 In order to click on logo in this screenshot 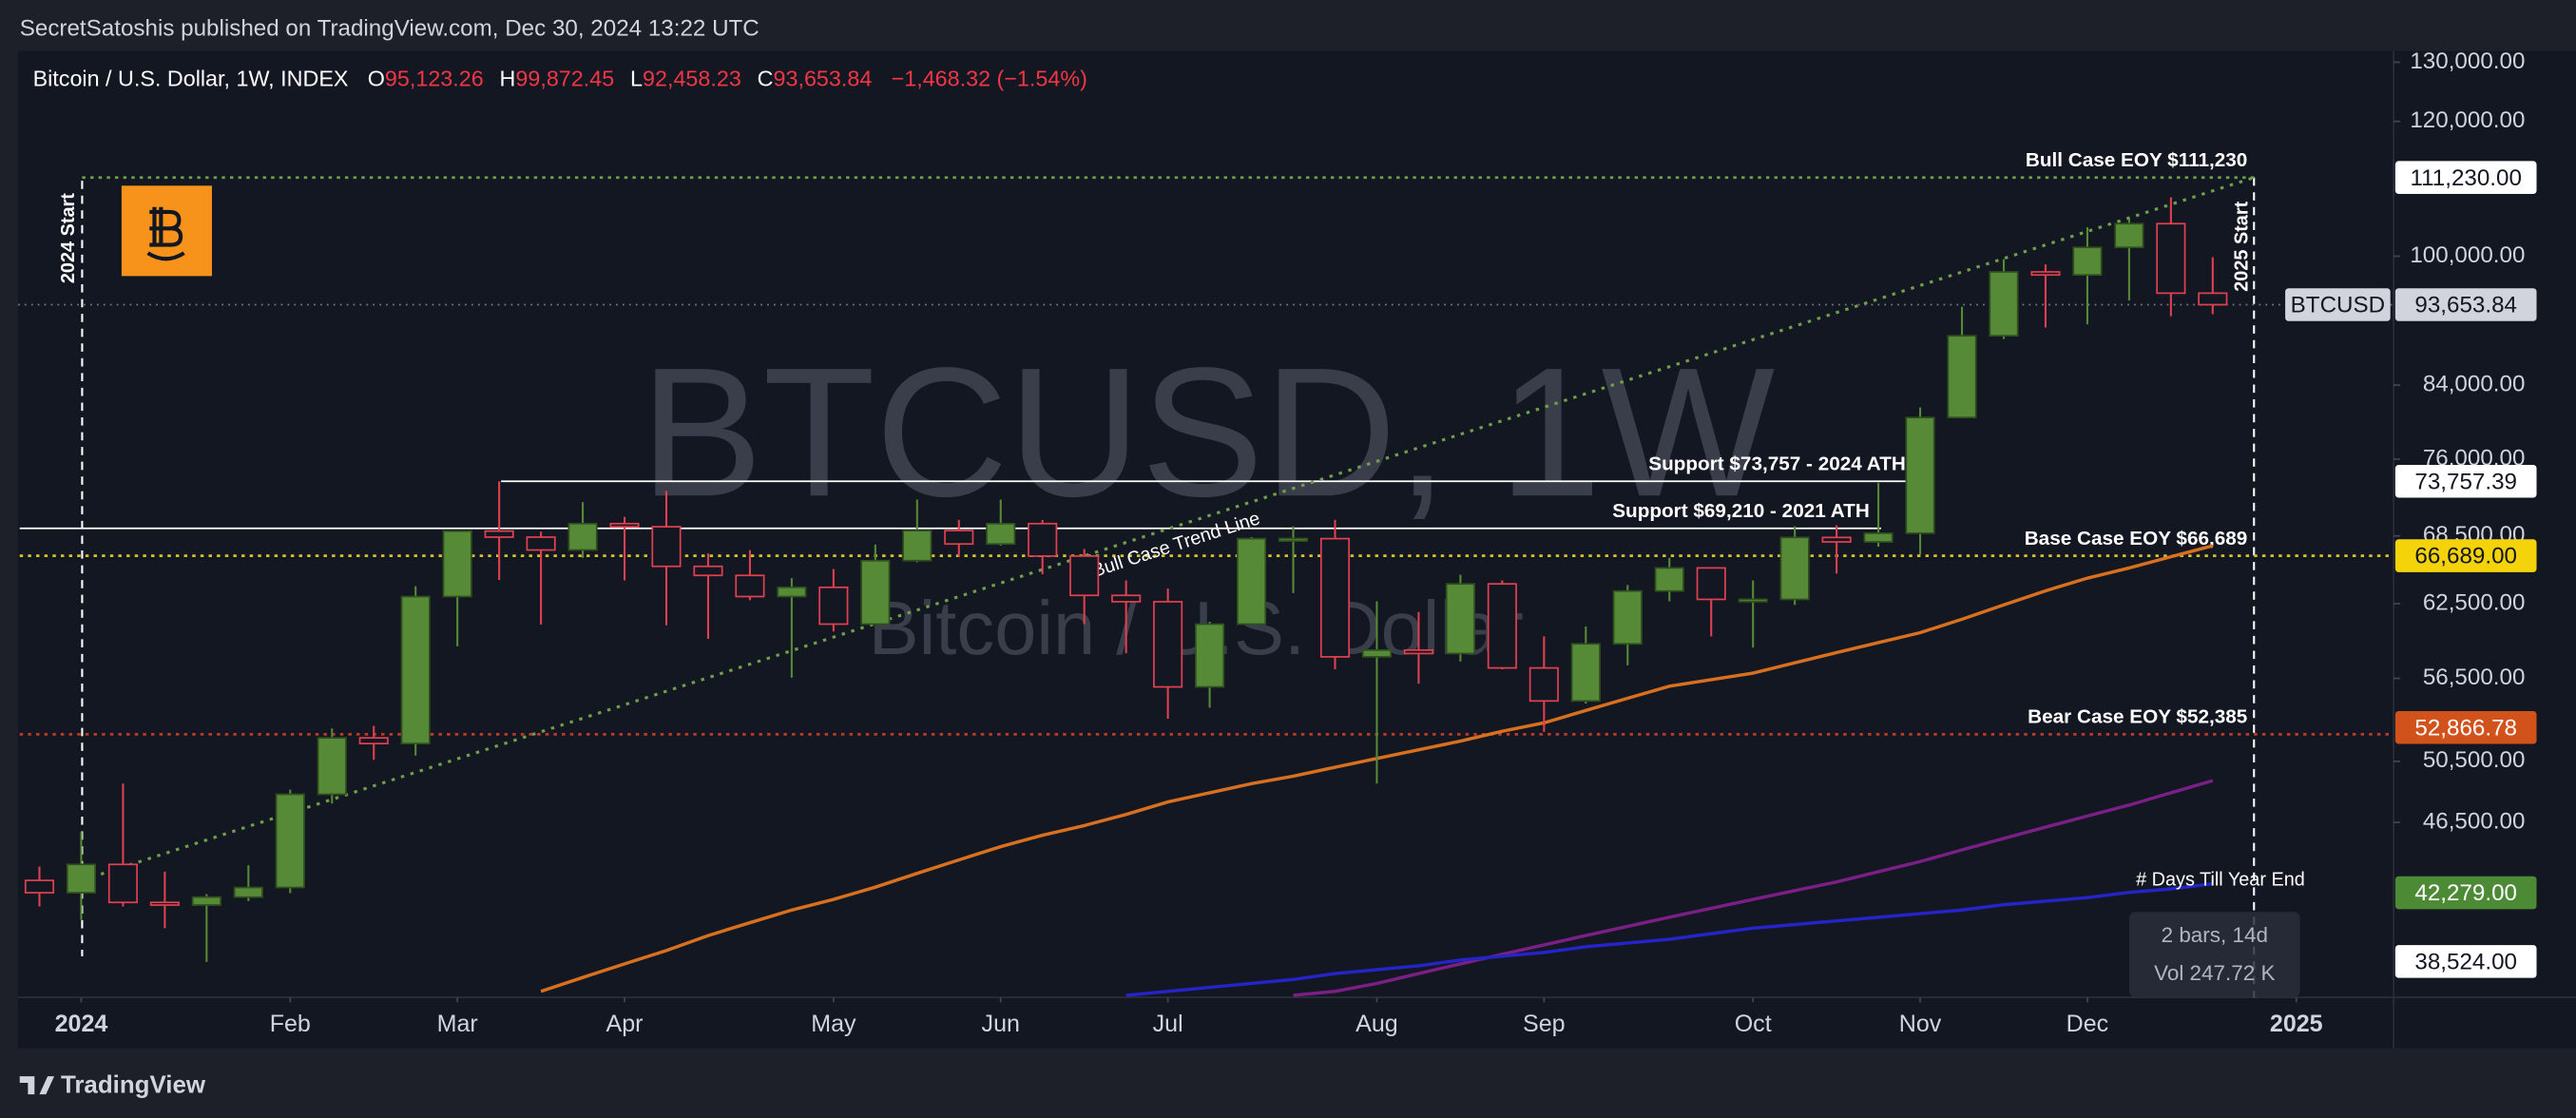, I will do `click(166, 231)`.